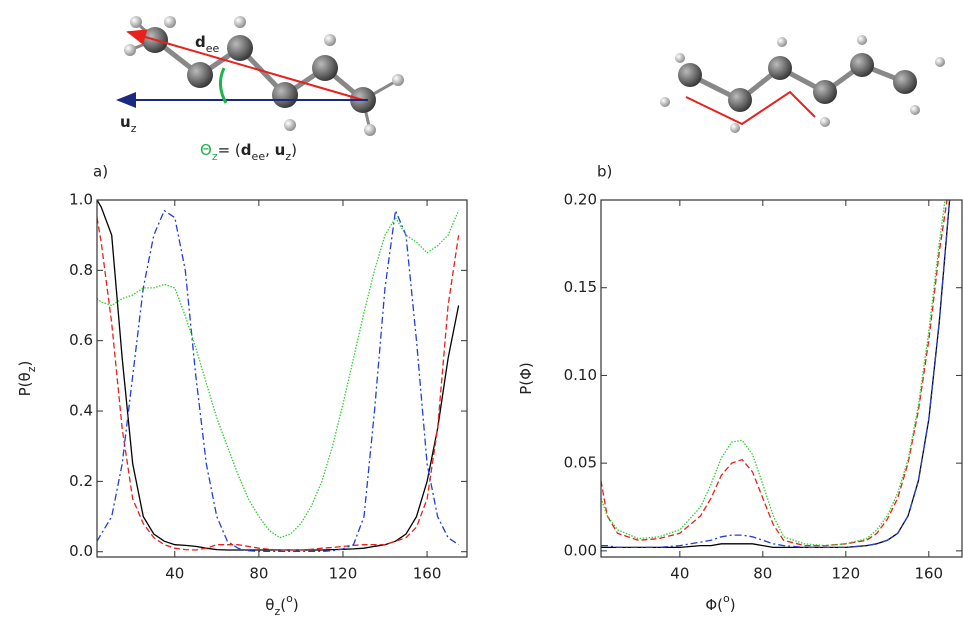 The image size is (963, 620). I want to click on molecule-a, so click(264, 76).